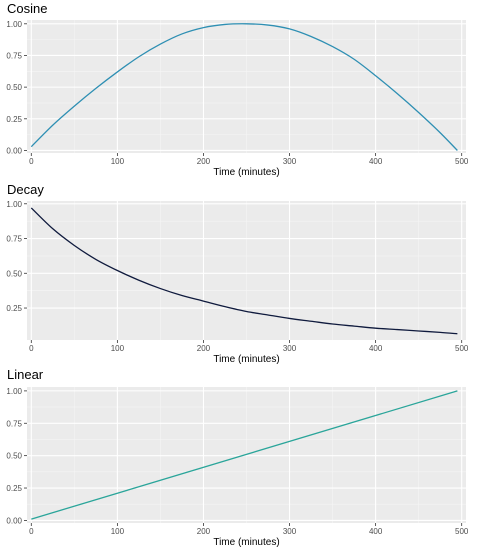  Describe the element at coordinates (25, 189) in the screenshot. I see `panel-title: Decay` at that location.